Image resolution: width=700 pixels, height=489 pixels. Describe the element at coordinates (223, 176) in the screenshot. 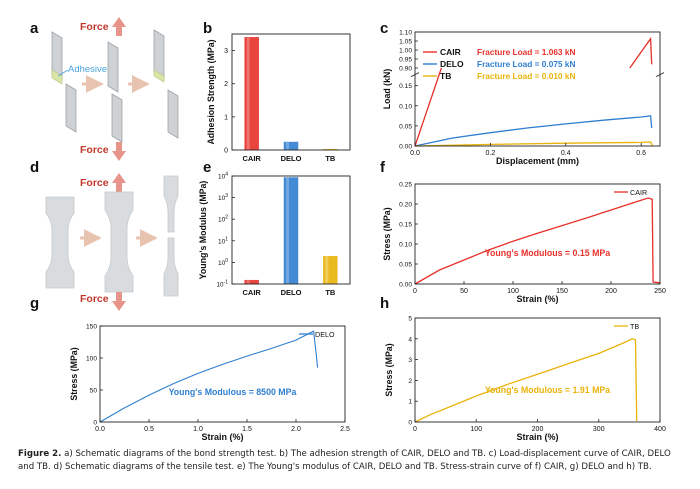

I see `y-tick-label-4: 104` at that location.